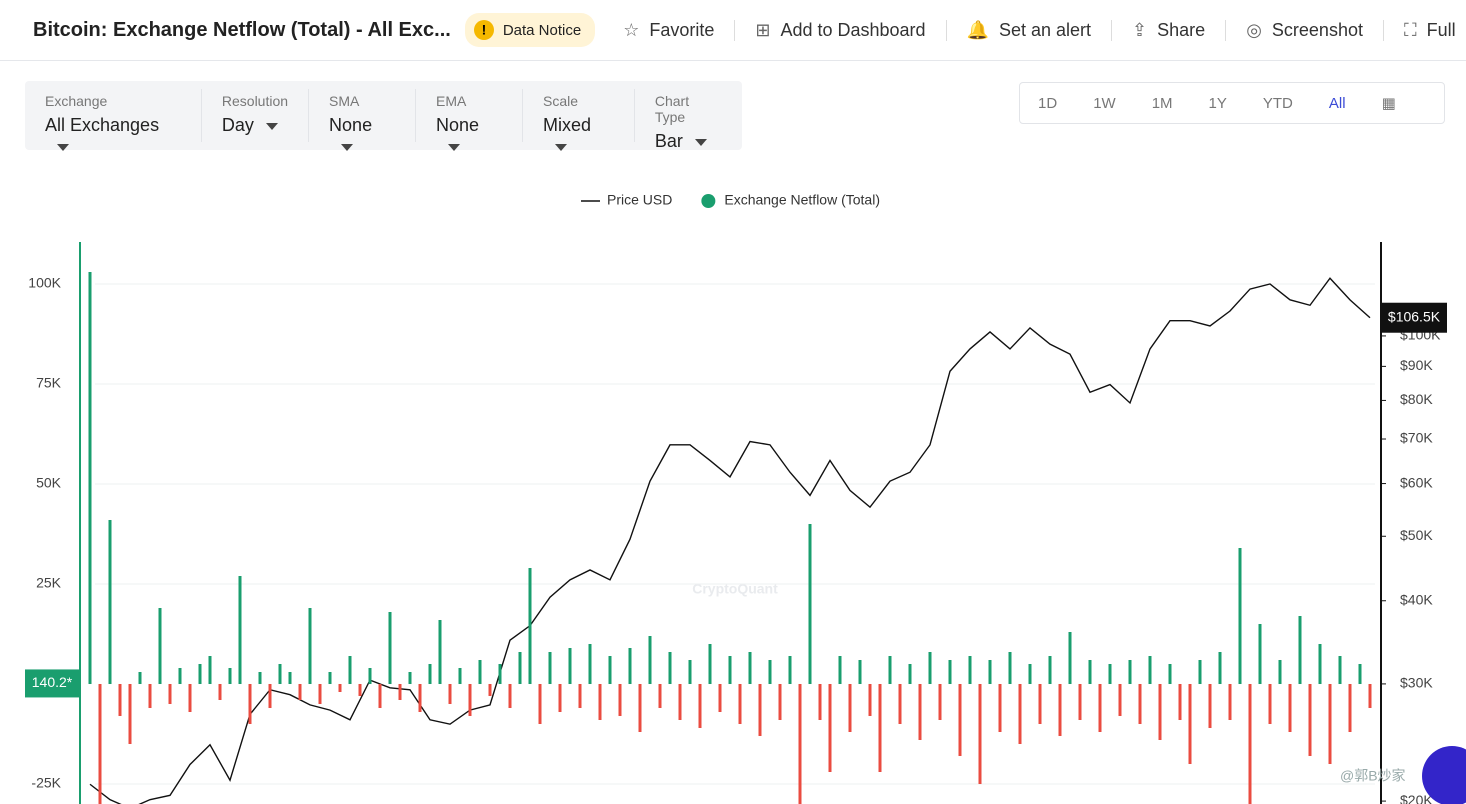 The width and height of the screenshot is (1466, 804). Describe the element at coordinates (579, 115) in the screenshot. I see `control: Scale Mixed` at that location.